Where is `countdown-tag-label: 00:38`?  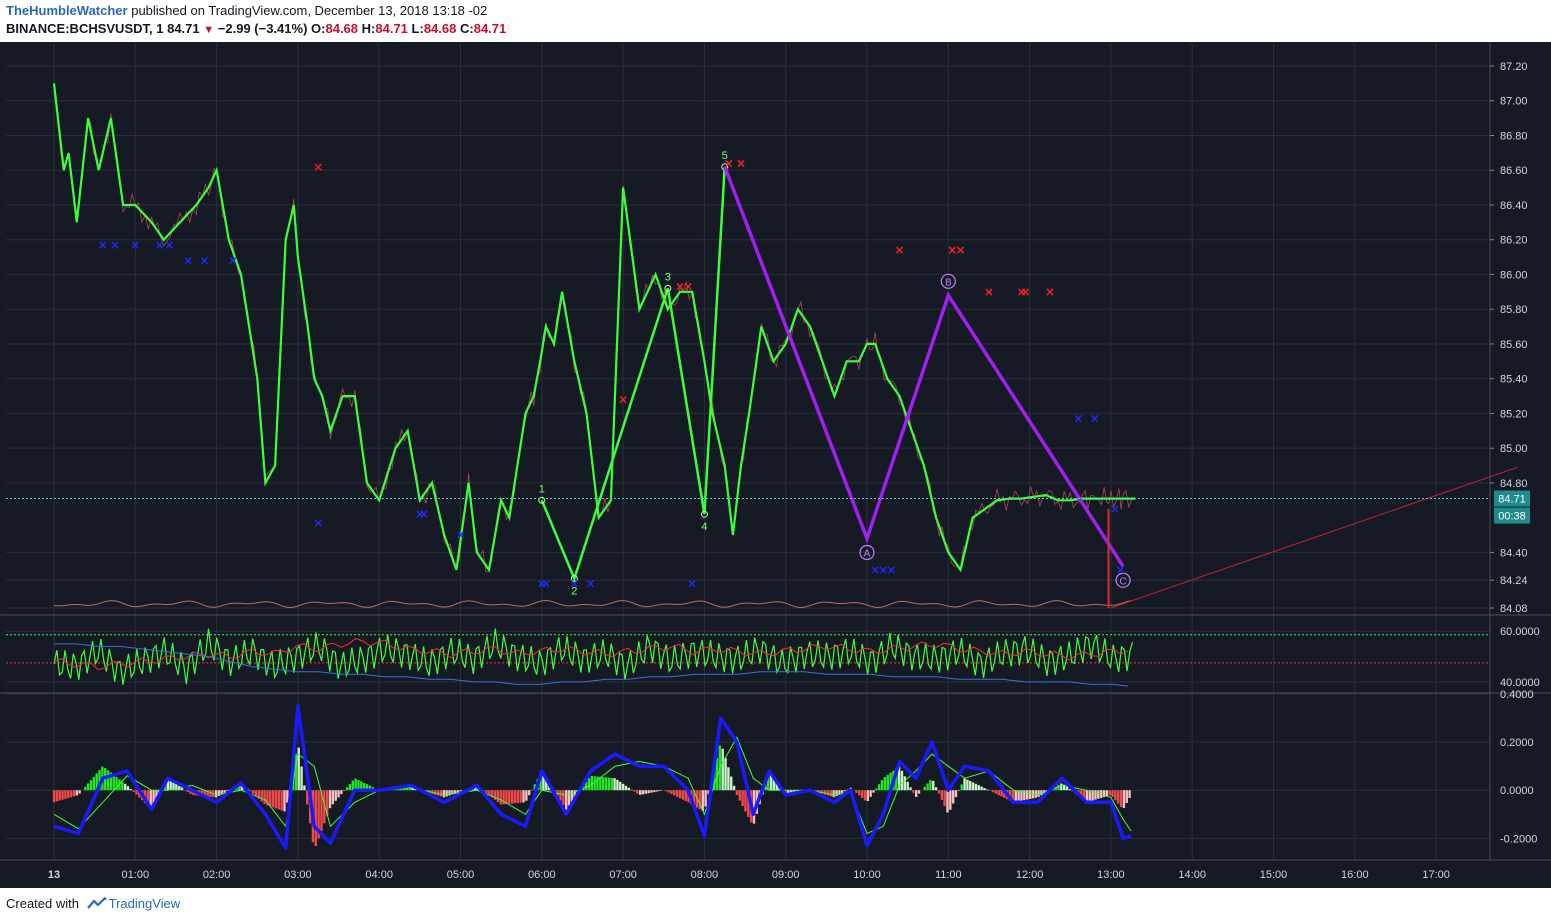 countdown-tag-label: 00:38 is located at coordinates (1512, 517).